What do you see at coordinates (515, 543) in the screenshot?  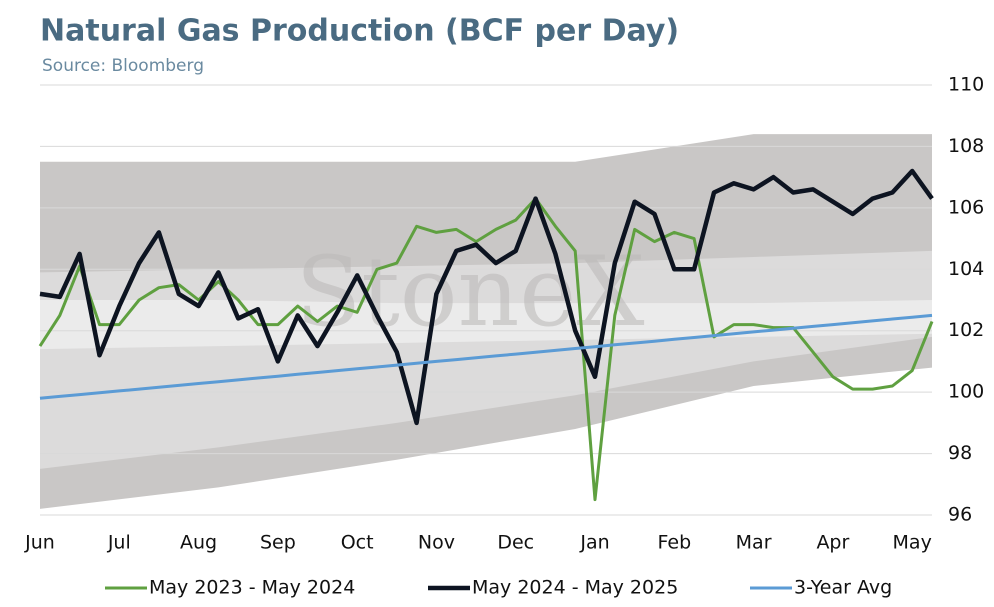 I see `x-tick-label: Dec` at bounding box center [515, 543].